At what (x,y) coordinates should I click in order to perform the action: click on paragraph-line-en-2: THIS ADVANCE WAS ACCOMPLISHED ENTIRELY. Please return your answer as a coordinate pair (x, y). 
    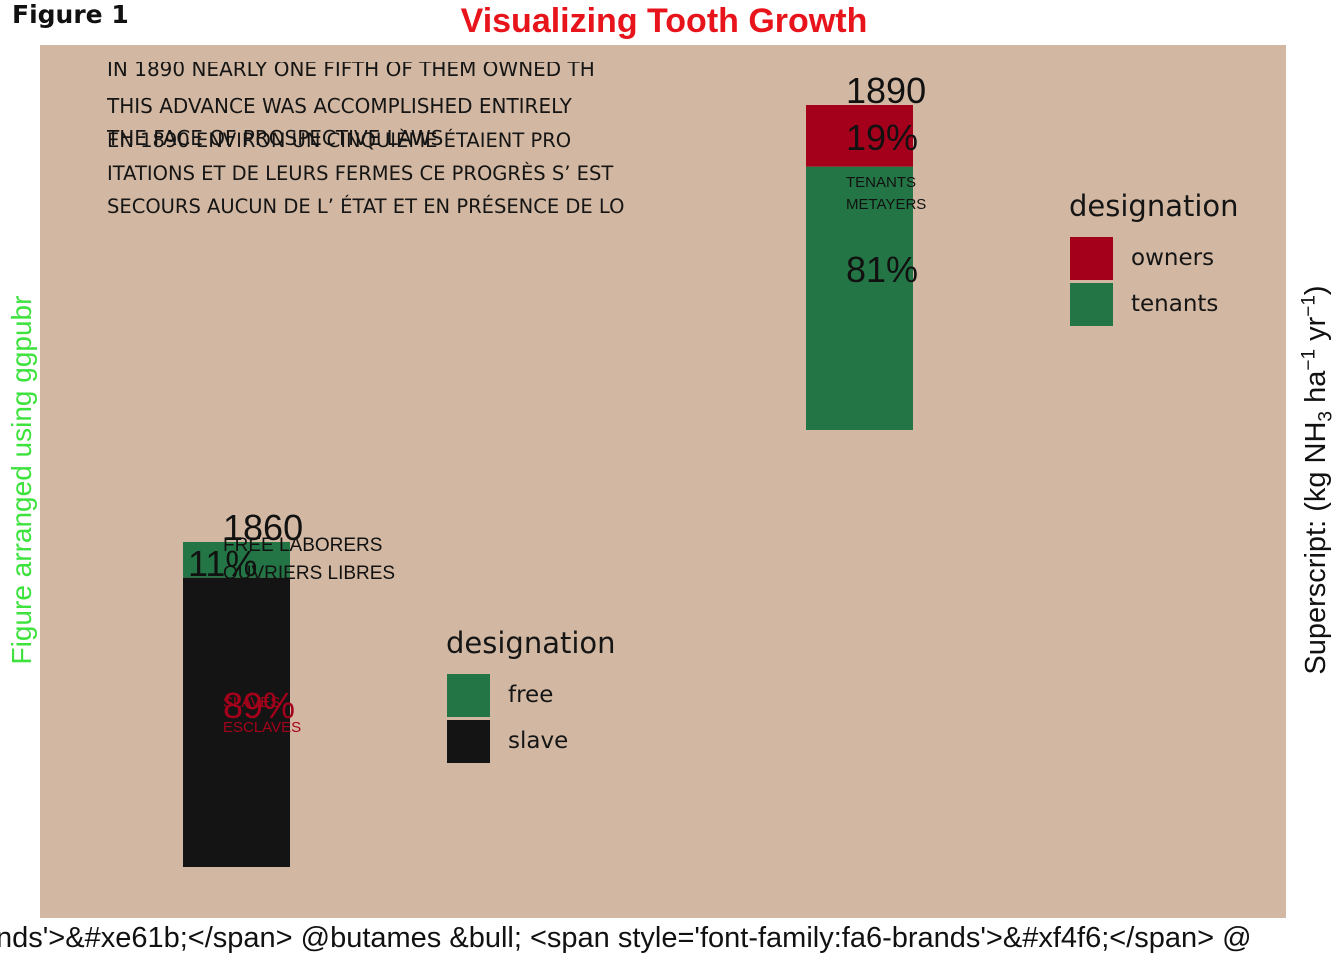
    Looking at the image, I should click on (339, 106).